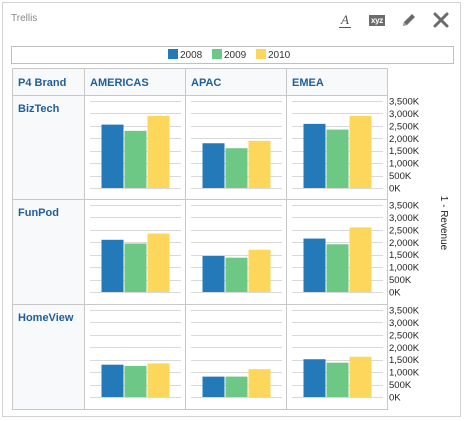 This screenshot has height=421, width=465. What do you see at coordinates (443, 223) in the screenshot?
I see `y-axis-label: 1 - Revenue` at bounding box center [443, 223].